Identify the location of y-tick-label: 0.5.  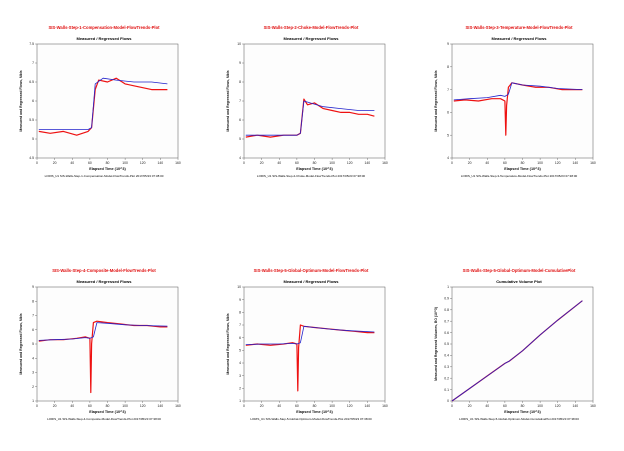
(446, 344).